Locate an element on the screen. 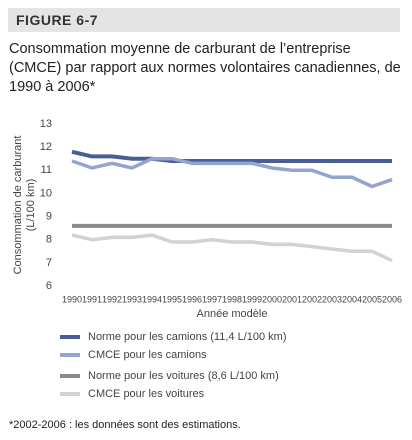 Image resolution: width=412 pixels, height=440 pixels. x-tick-label: 1993 is located at coordinates (132, 299).